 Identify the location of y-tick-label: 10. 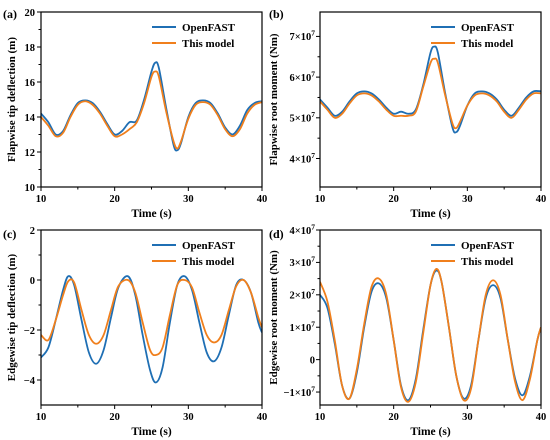
(30, 188).